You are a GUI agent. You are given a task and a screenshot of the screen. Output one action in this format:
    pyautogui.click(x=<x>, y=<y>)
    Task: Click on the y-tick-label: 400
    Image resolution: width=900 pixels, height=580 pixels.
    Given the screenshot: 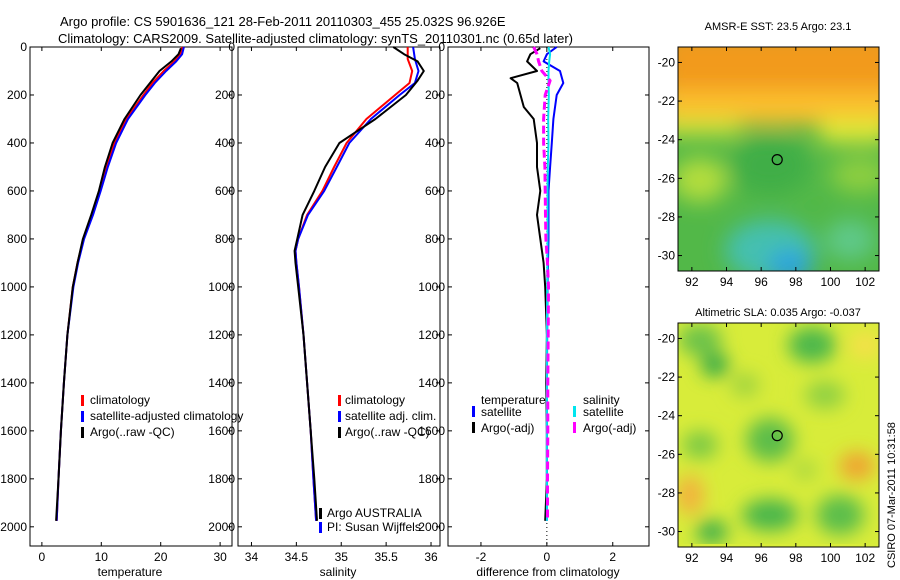 What is the action you would take?
    pyautogui.click(x=17, y=143)
    